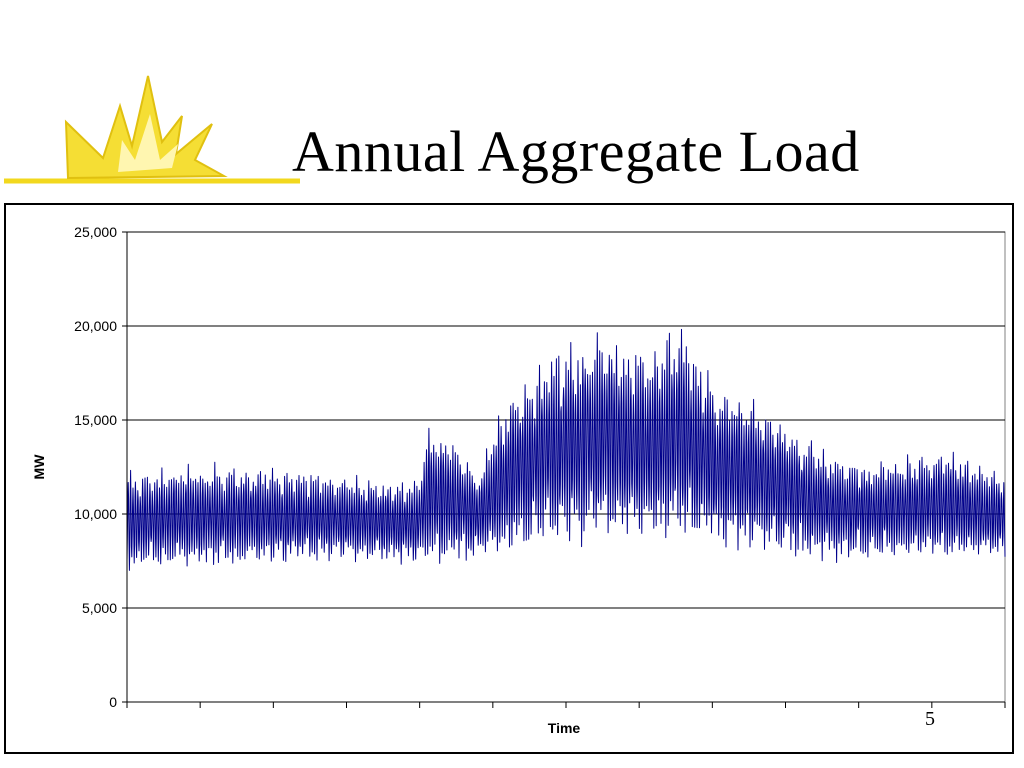 This screenshot has width=1024, height=768. I want to click on y-tick-label: 0, so click(113, 702).